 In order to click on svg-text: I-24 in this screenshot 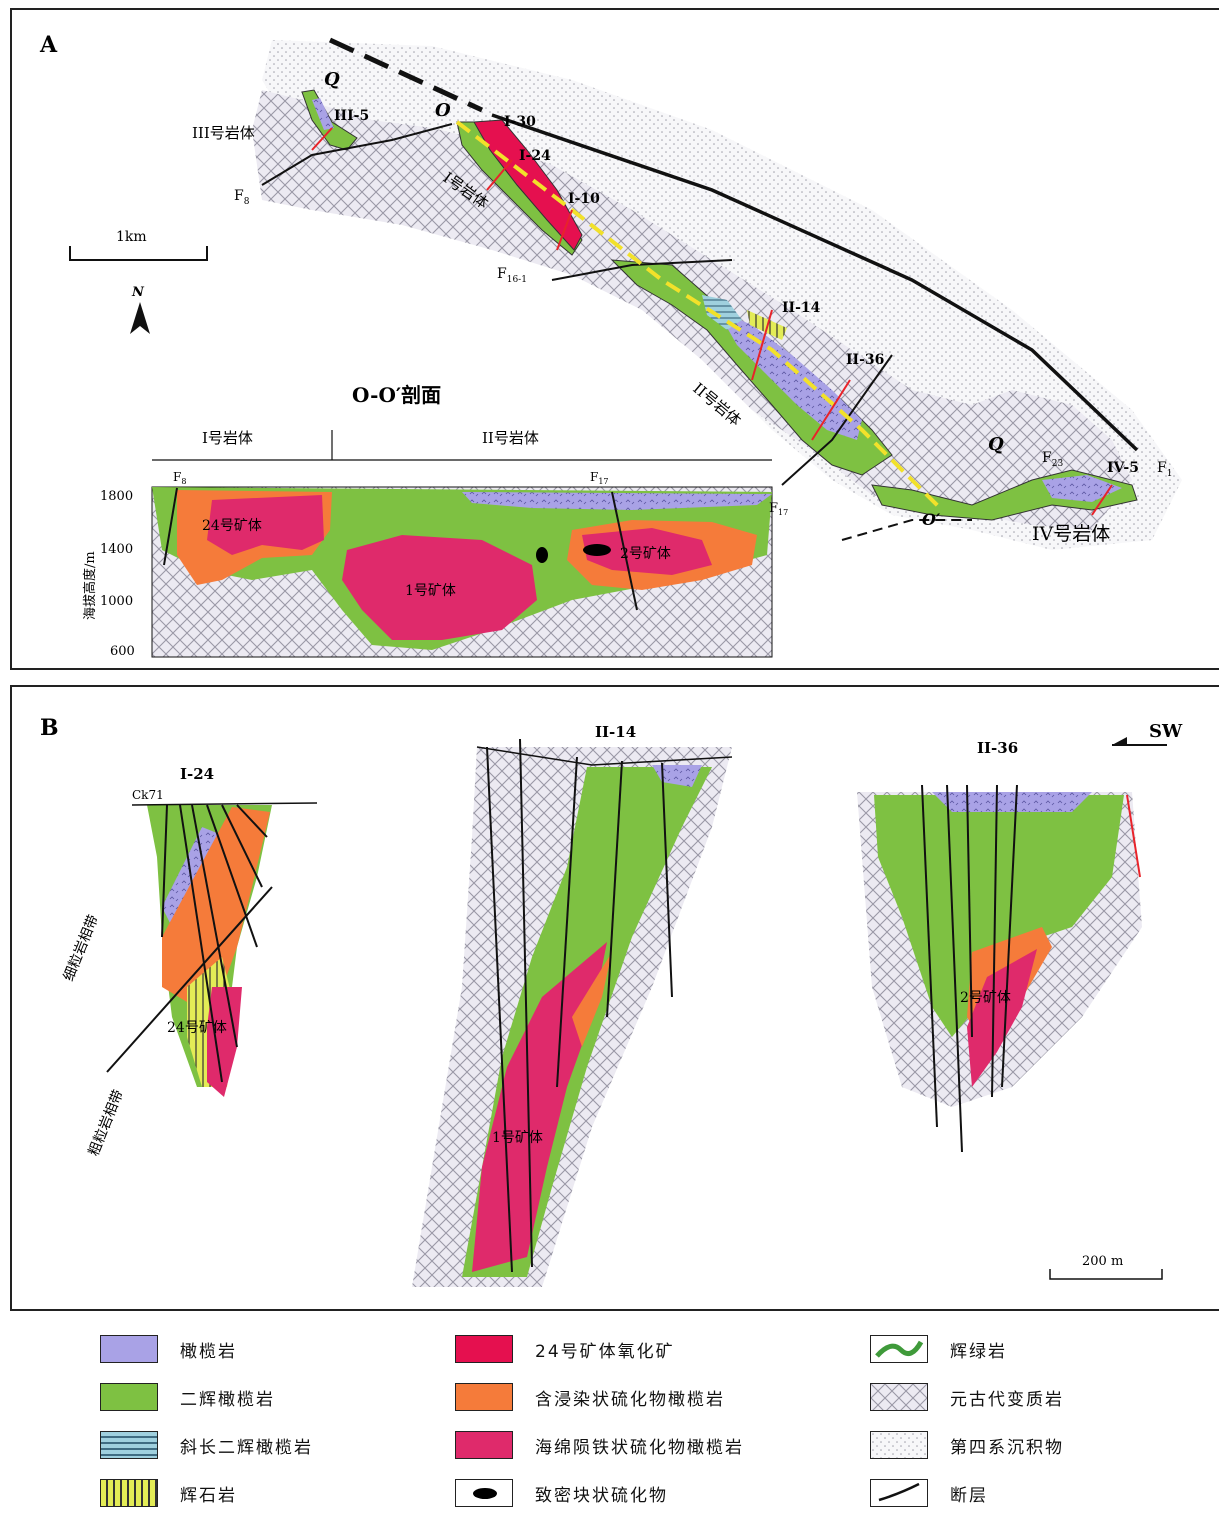, I will do `click(197, 774)`.